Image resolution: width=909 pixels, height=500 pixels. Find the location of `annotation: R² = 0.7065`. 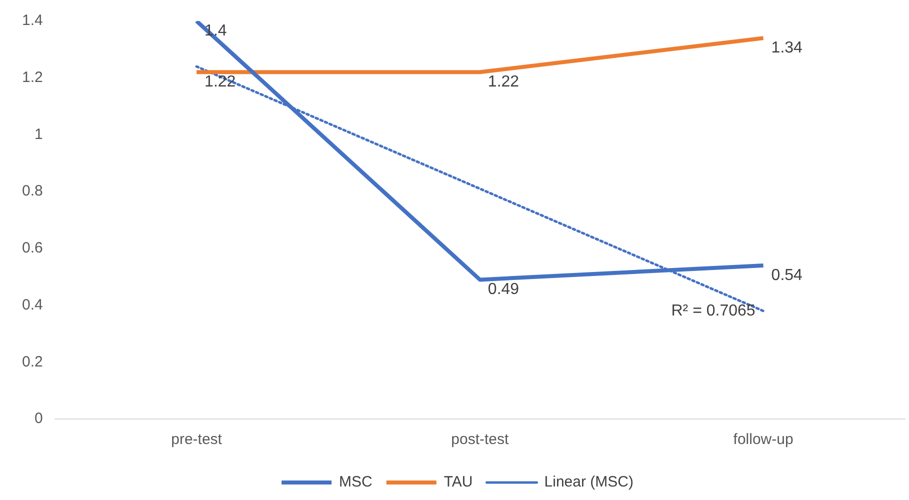

annotation: R² = 0.7065 is located at coordinates (713, 311).